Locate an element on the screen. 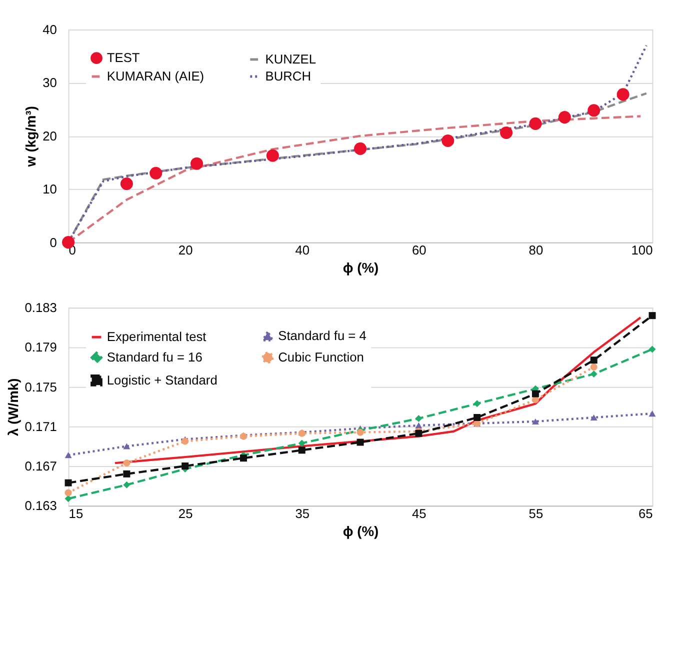 The height and width of the screenshot is (659, 677). y-tick-label: 40 is located at coordinates (49, 29).